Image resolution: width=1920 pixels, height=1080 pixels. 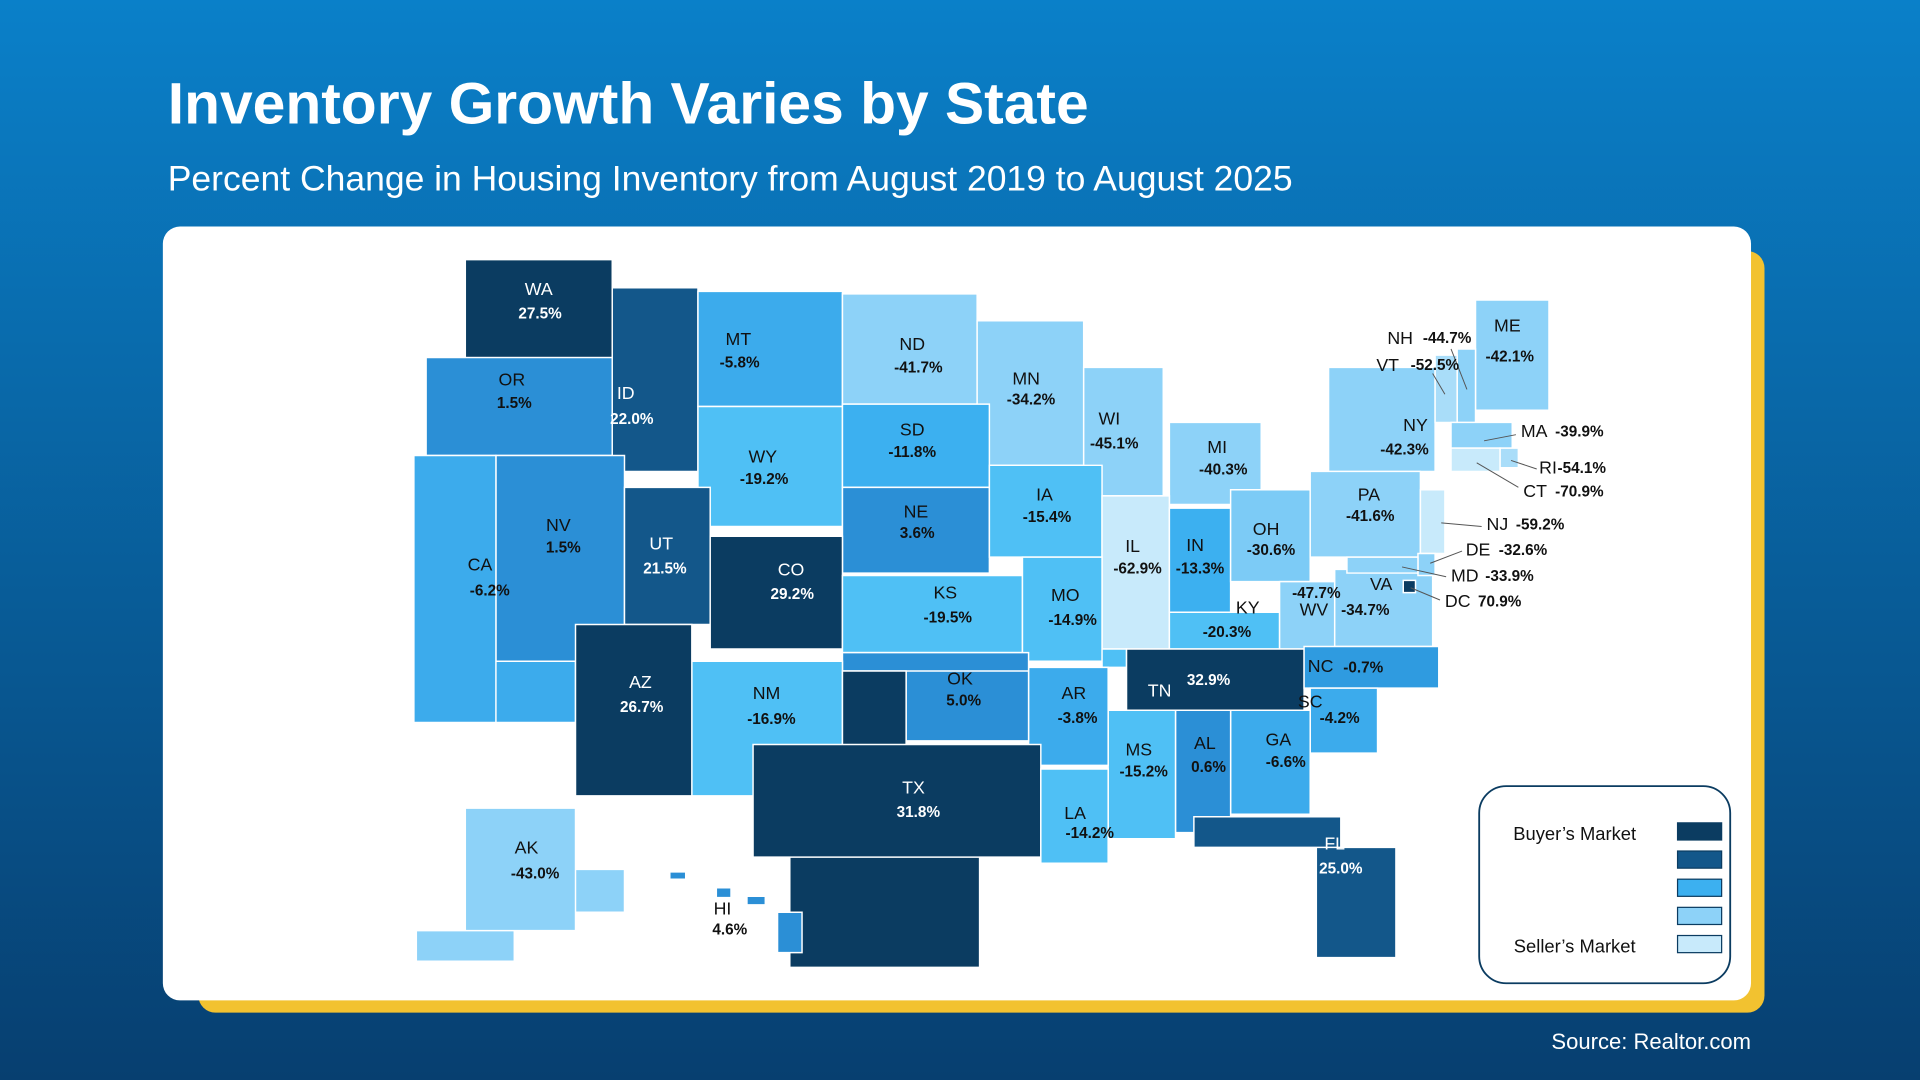 I want to click on state-value: -62.9%, so click(x=1137, y=568).